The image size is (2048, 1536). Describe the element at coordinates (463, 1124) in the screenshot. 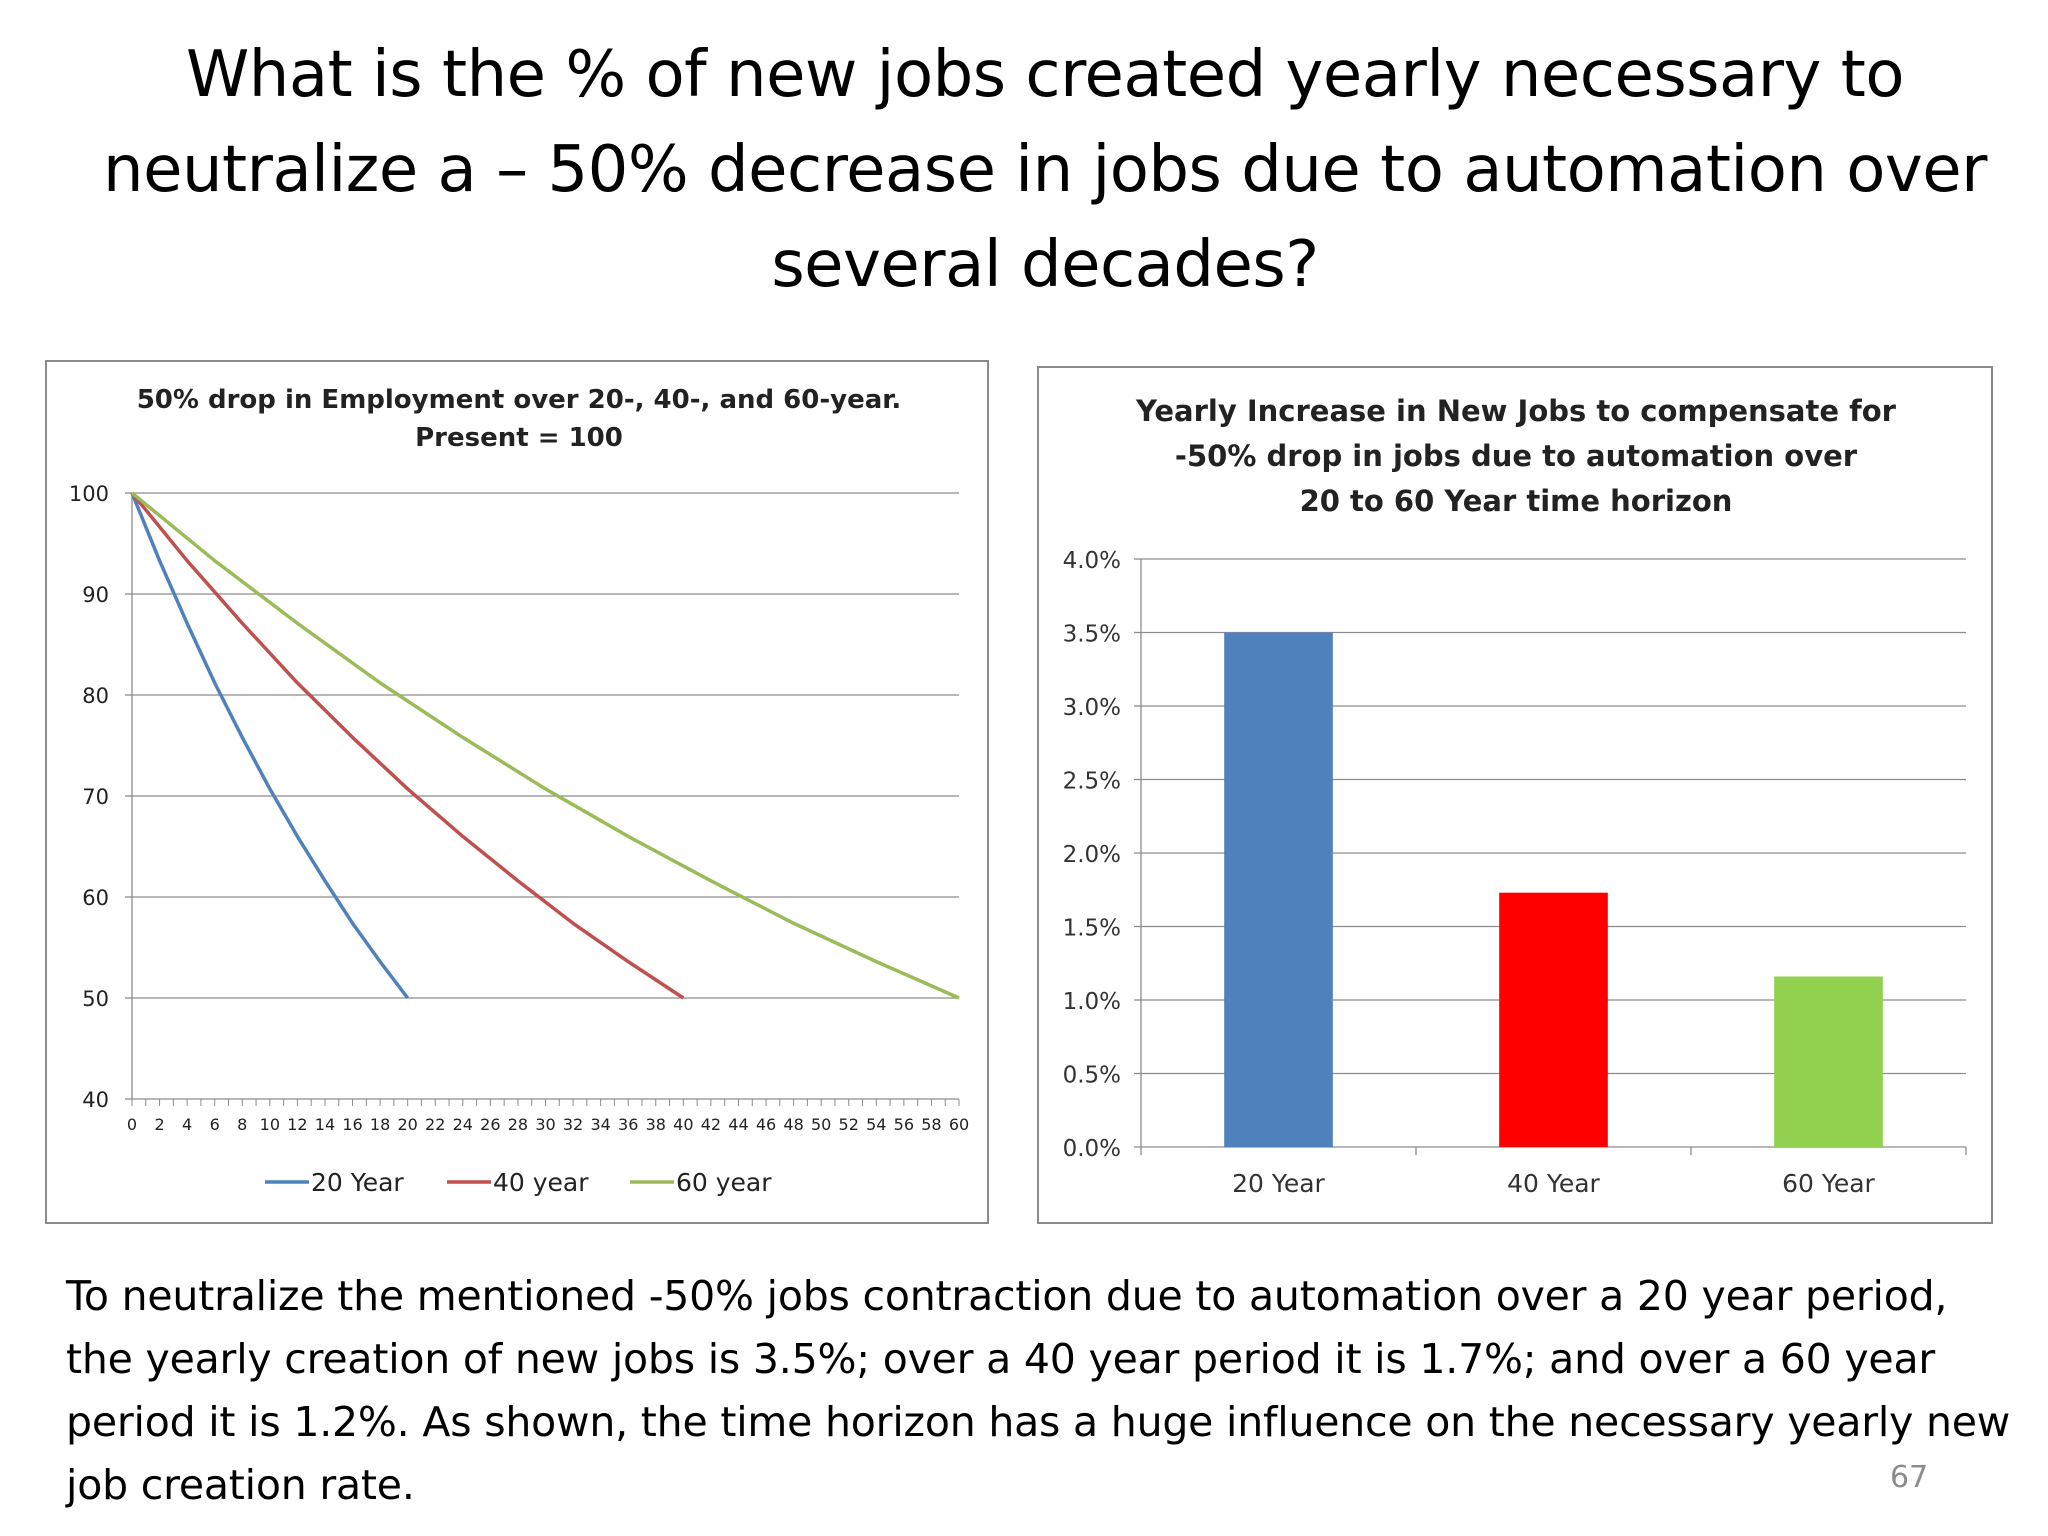

I see `x-tick-label: 24` at that location.